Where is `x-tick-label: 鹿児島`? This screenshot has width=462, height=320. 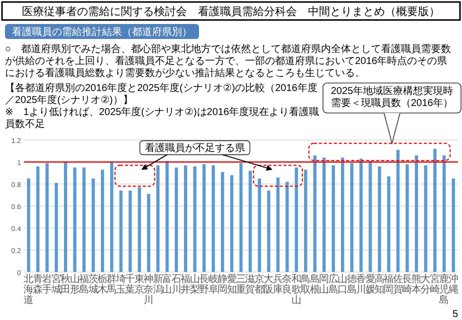
x-tick-label: 鹿児島 is located at coordinates (444, 289).